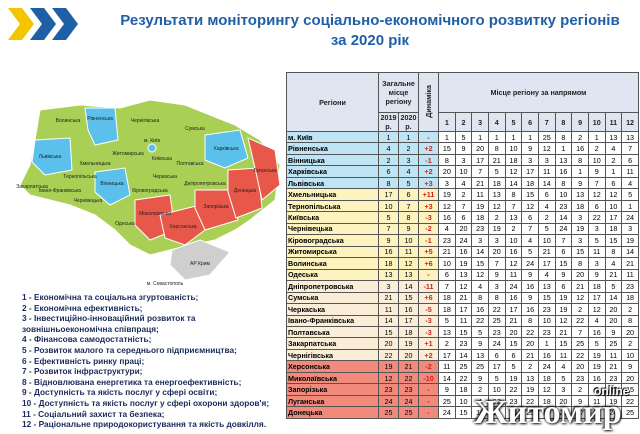  I want to click on region-red, so click(245, 193).